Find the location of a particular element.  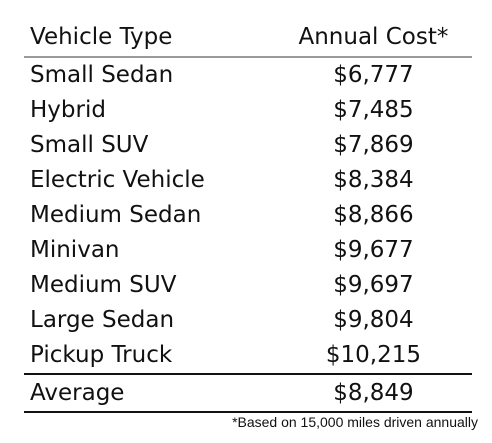

annual-cost-cell: $10,215 is located at coordinates (373, 355).